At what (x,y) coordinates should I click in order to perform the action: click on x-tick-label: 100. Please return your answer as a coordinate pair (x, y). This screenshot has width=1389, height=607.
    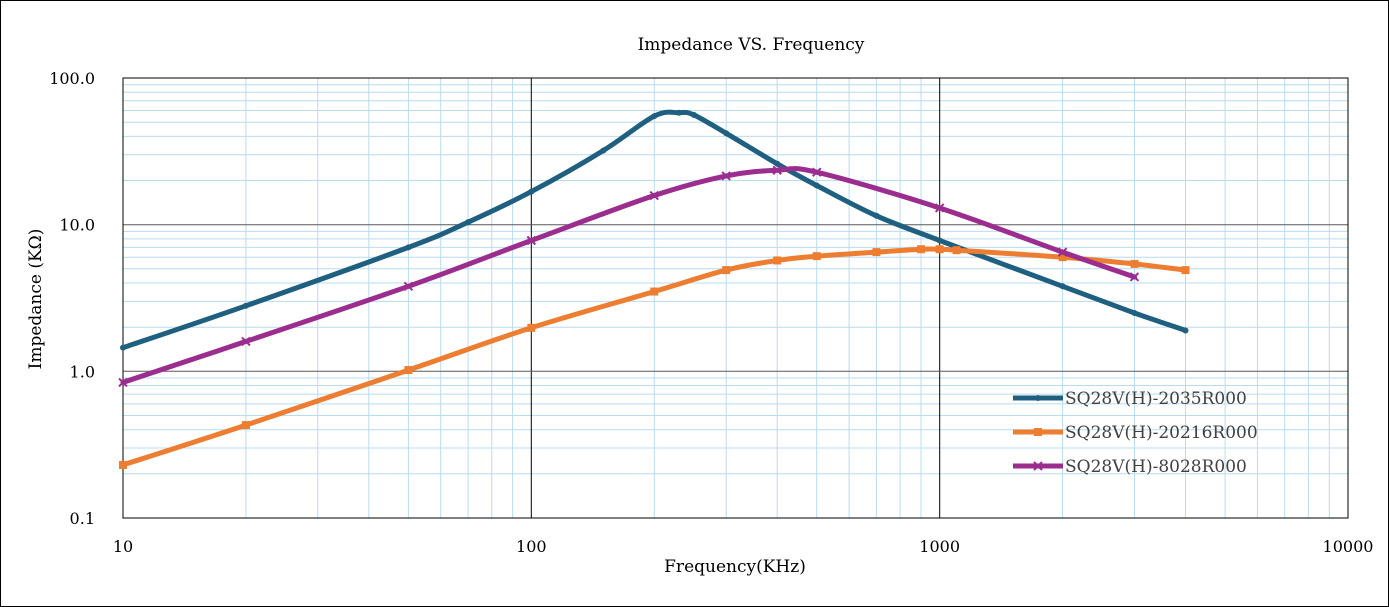
    Looking at the image, I should click on (531, 546).